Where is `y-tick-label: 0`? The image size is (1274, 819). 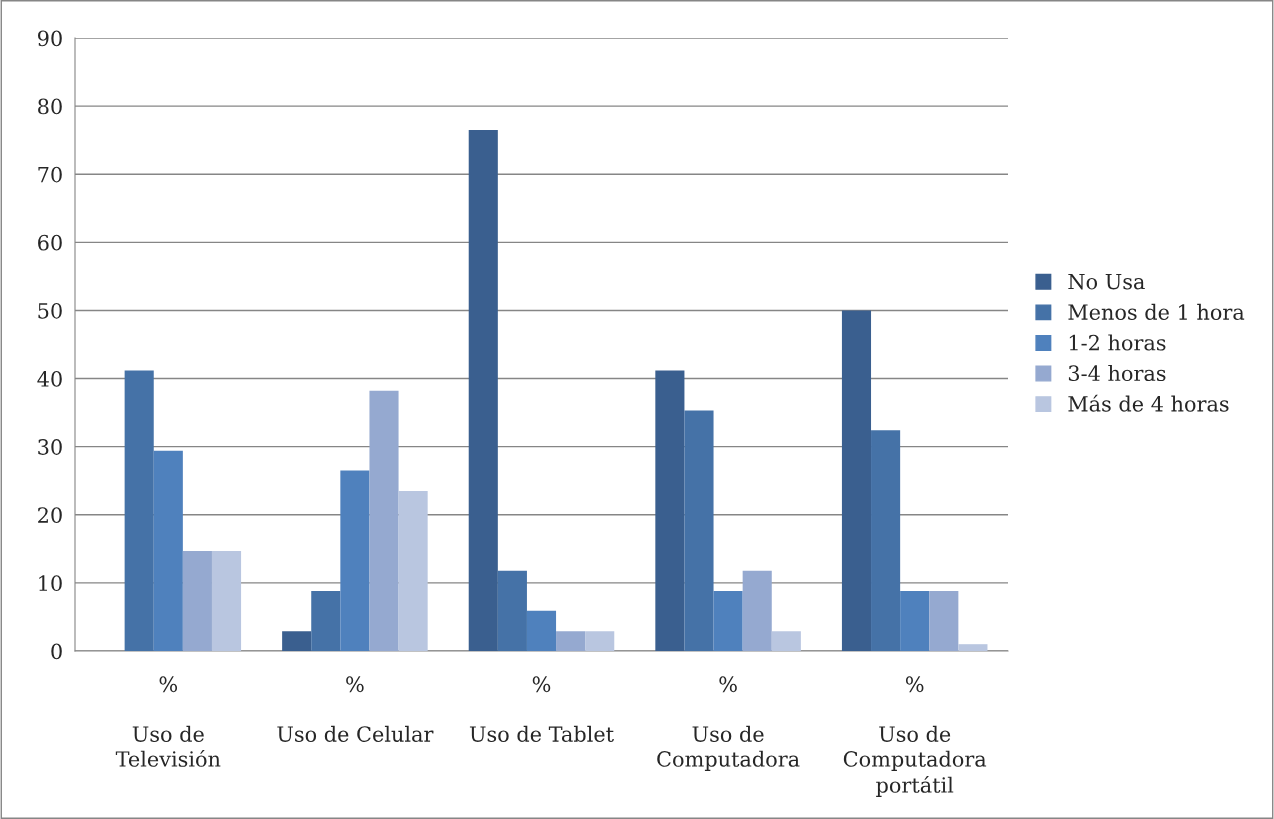
y-tick-label: 0 is located at coordinates (56, 651).